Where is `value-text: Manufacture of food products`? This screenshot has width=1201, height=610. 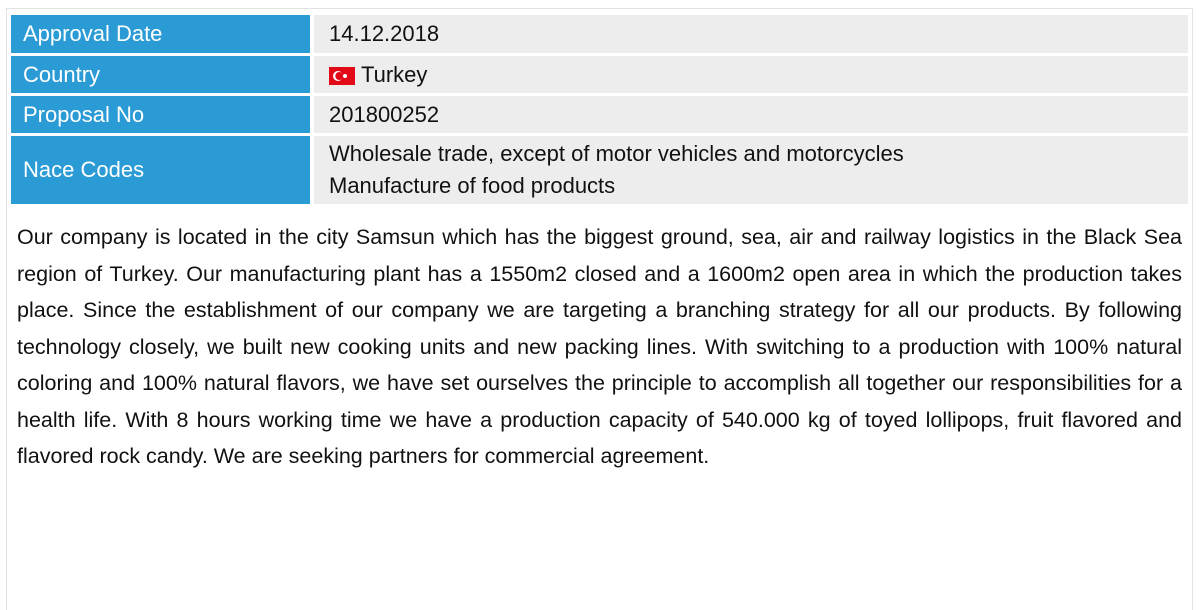
value-text: Manufacture of food products is located at coordinates (472, 185).